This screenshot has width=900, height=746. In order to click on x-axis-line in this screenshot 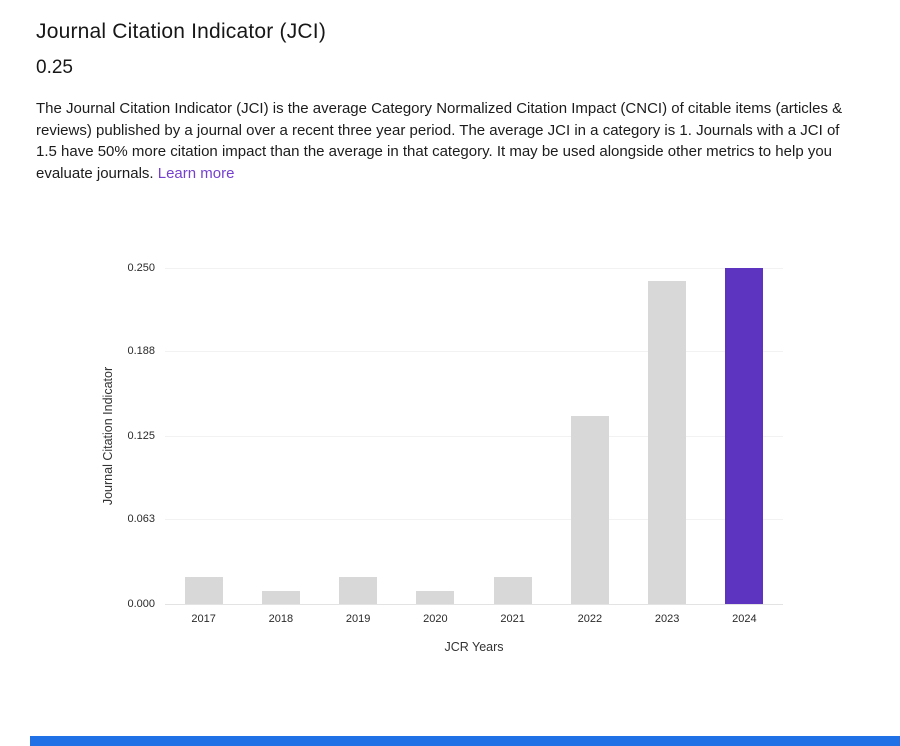, I will do `click(474, 604)`.